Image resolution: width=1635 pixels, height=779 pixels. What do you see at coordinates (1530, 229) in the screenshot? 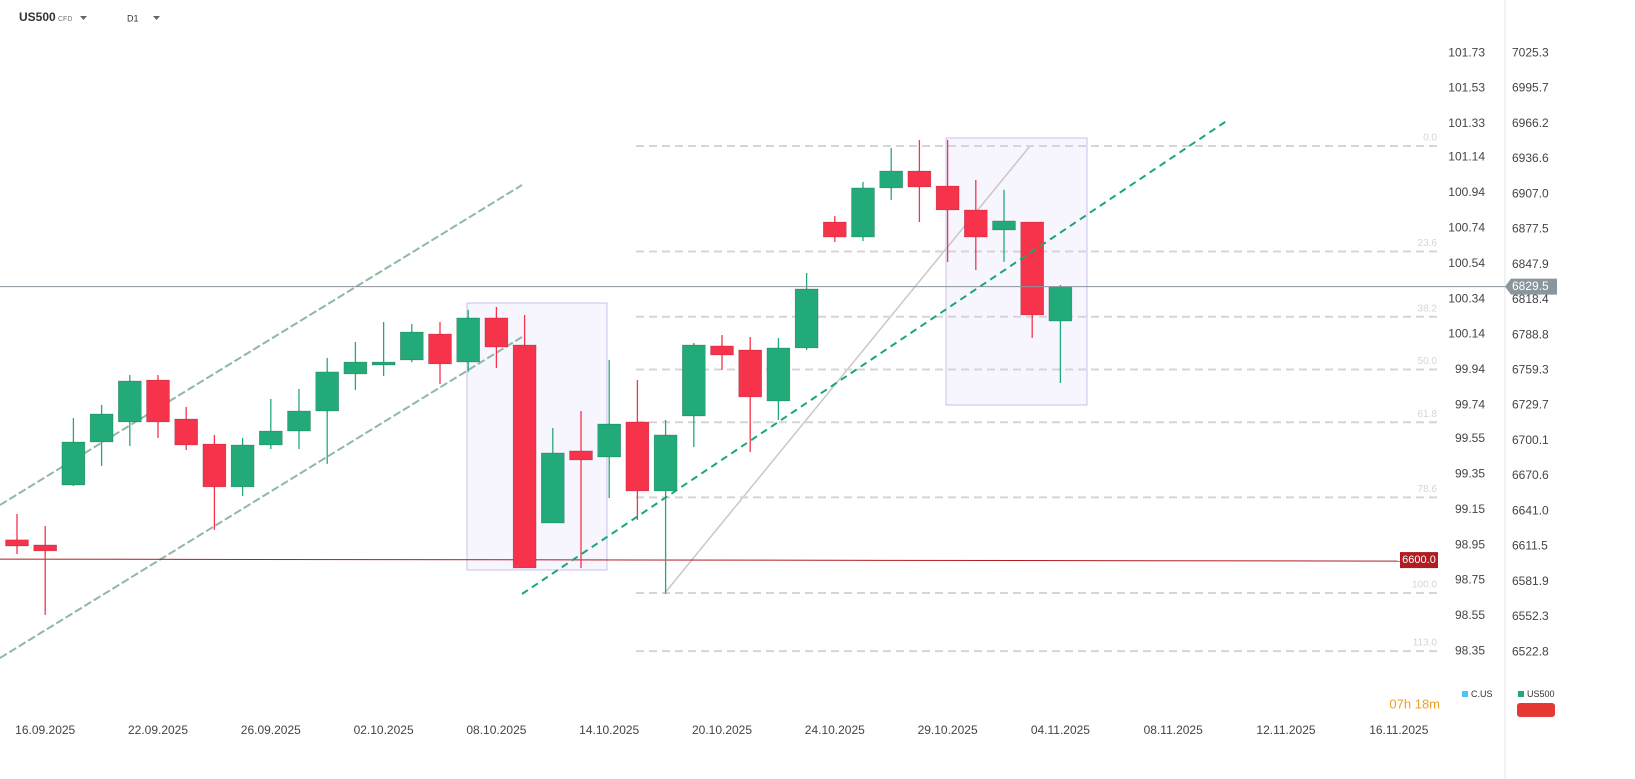
I see `y-tick-label: 6877.5` at bounding box center [1530, 229].